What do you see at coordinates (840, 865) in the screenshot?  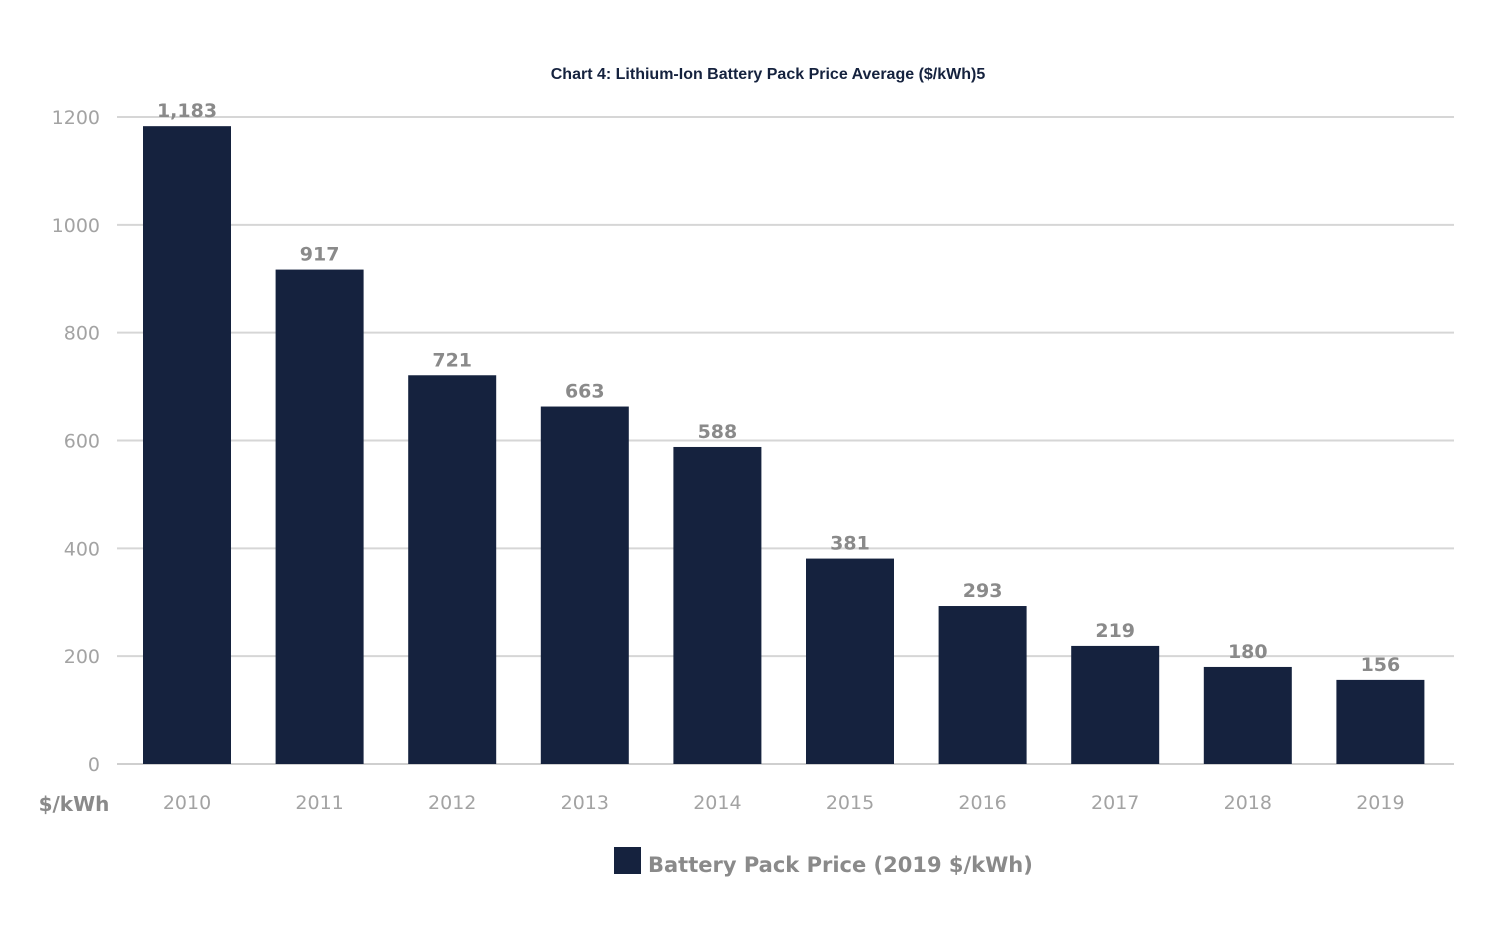 I see `legend-label: Battery Pack Price (2019 $/kWh)` at bounding box center [840, 865].